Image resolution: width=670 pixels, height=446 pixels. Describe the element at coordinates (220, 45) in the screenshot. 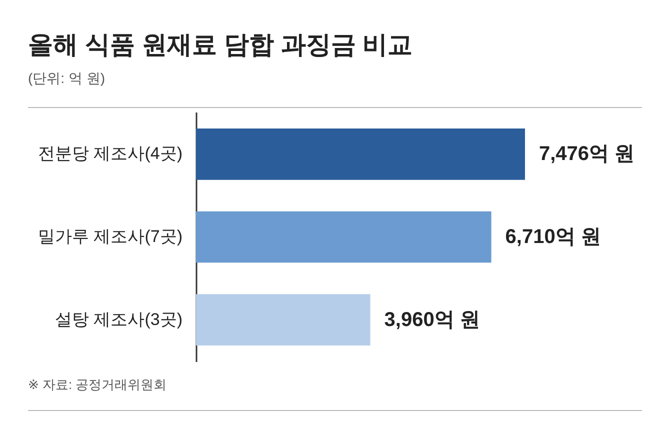

I see `chart-title: 올해 식품 원재료 담합 과징금 비교` at that location.